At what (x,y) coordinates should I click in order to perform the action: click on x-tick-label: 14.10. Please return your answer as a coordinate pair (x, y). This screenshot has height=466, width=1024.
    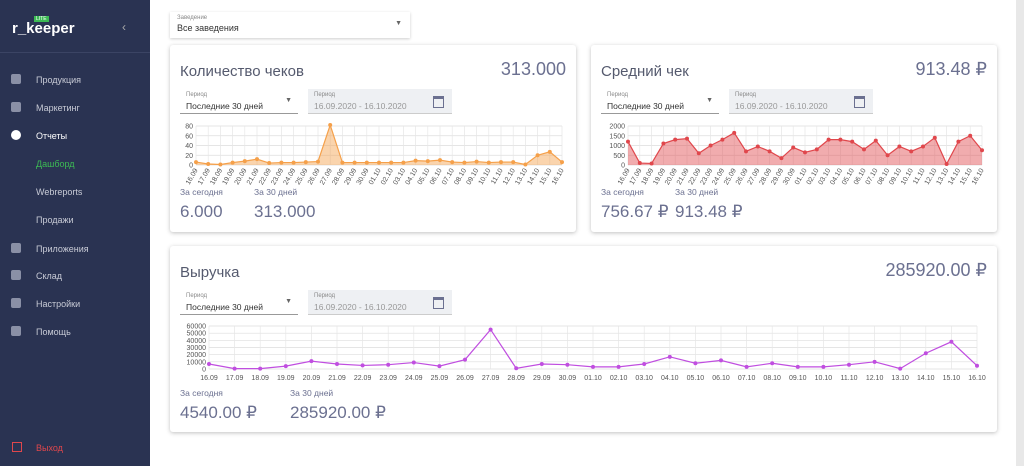
    Looking at the image, I should click on (926, 378).